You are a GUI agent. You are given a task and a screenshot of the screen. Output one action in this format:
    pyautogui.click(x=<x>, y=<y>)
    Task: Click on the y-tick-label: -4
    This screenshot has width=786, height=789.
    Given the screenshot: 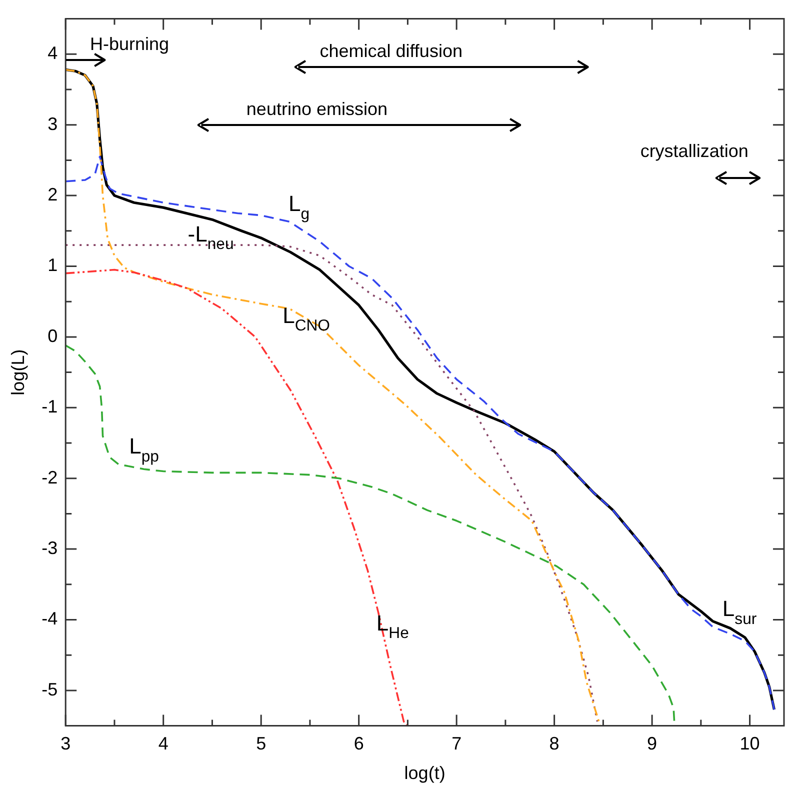 What is the action you would take?
    pyautogui.click(x=50, y=618)
    